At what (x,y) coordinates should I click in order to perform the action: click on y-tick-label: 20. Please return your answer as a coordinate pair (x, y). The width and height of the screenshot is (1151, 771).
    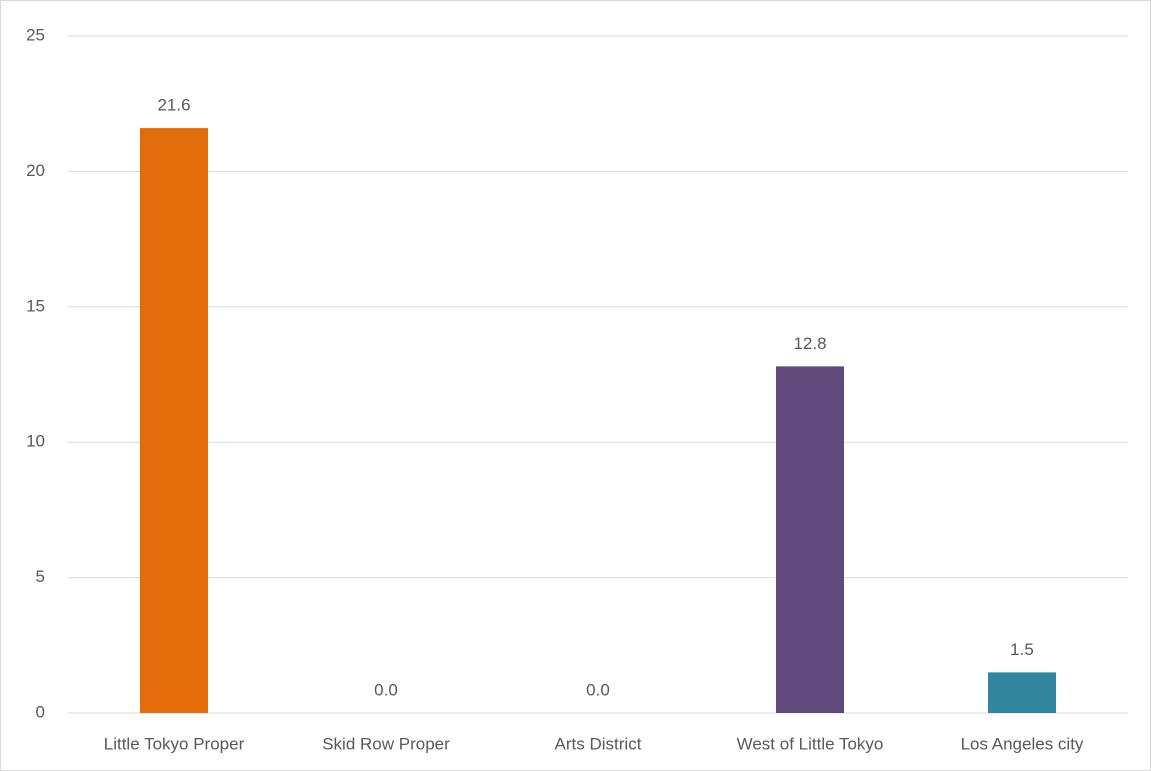
    Looking at the image, I should click on (35, 170).